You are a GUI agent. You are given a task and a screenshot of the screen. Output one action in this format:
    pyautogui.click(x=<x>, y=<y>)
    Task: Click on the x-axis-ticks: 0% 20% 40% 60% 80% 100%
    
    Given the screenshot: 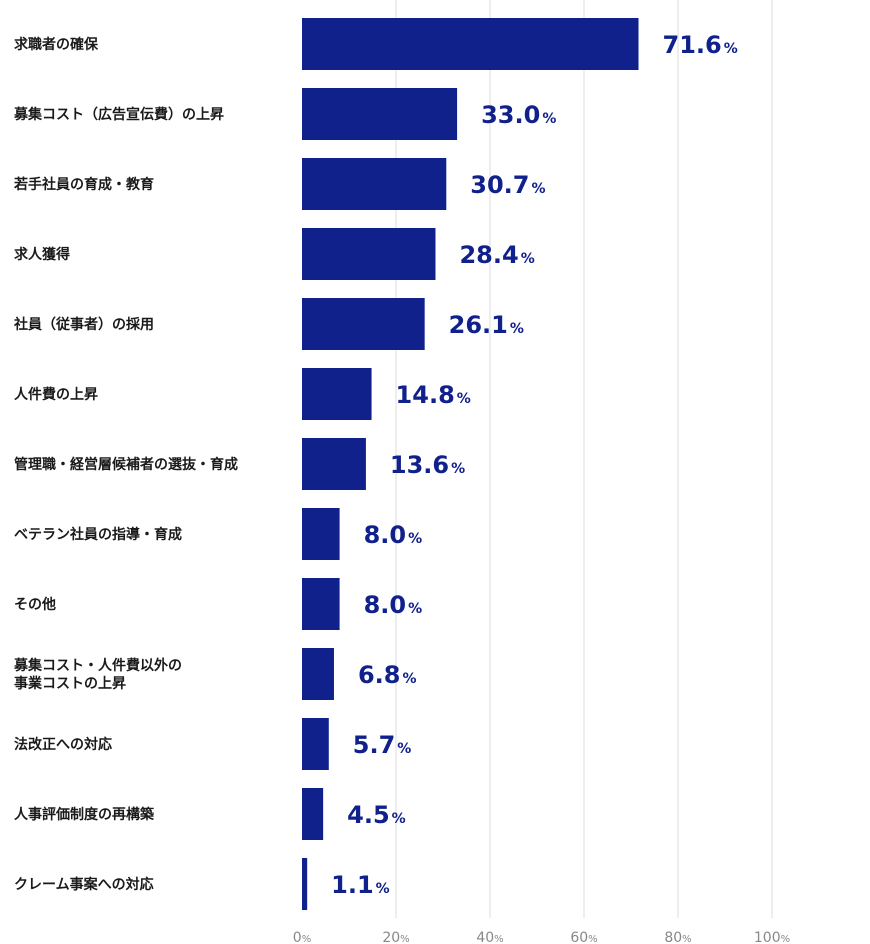 What is the action you would take?
    pyautogui.click(x=541, y=937)
    